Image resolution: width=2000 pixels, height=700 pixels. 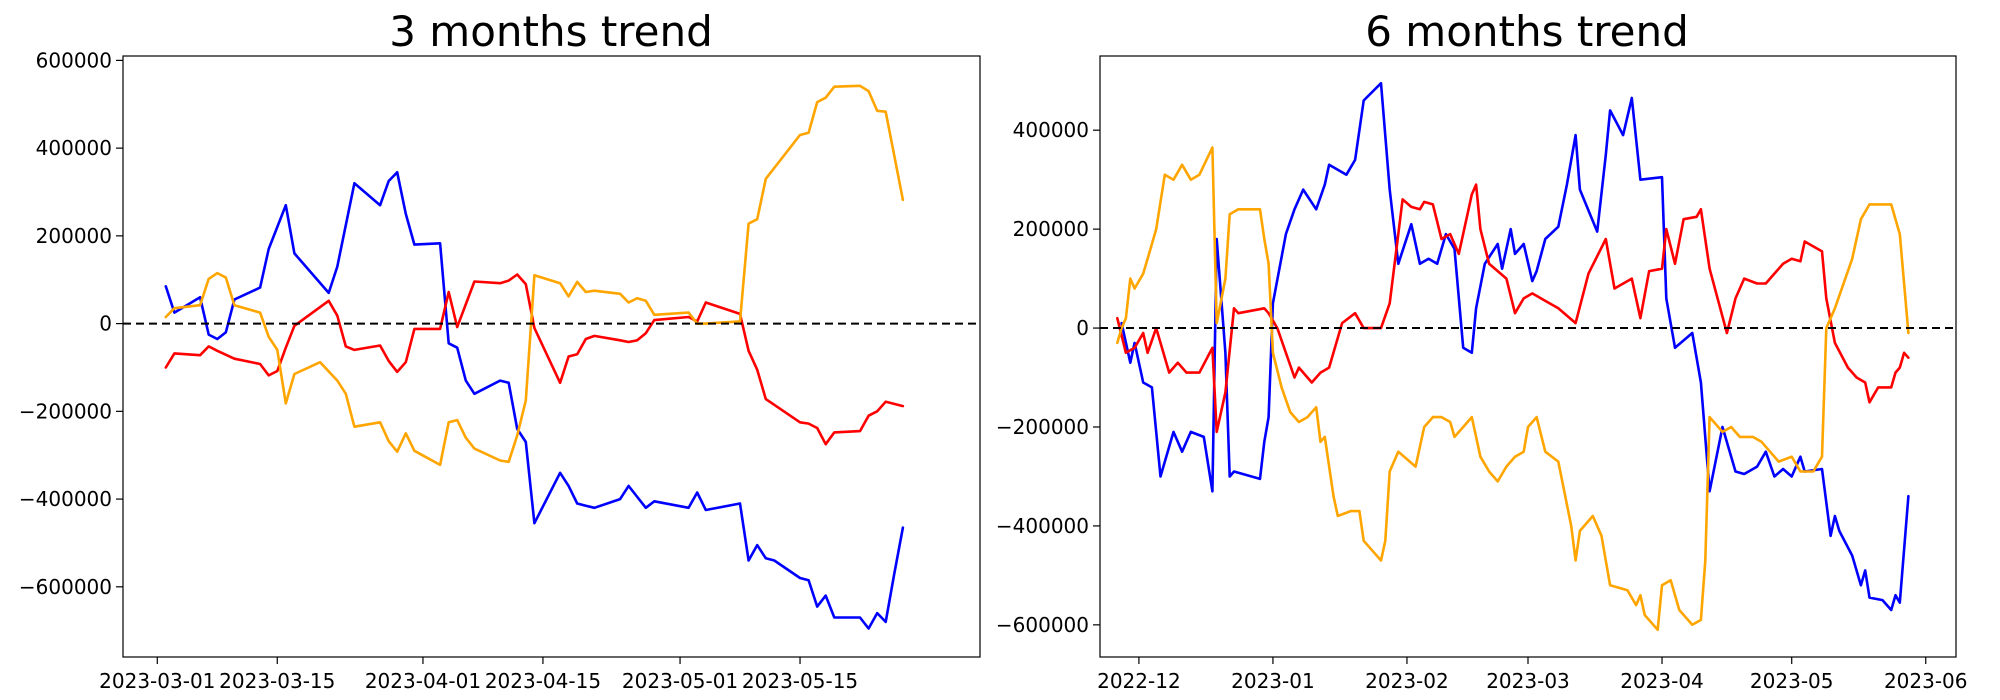 What do you see at coordinates (800, 681) in the screenshot?
I see `x-tick-label: 2023-05-15` at bounding box center [800, 681].